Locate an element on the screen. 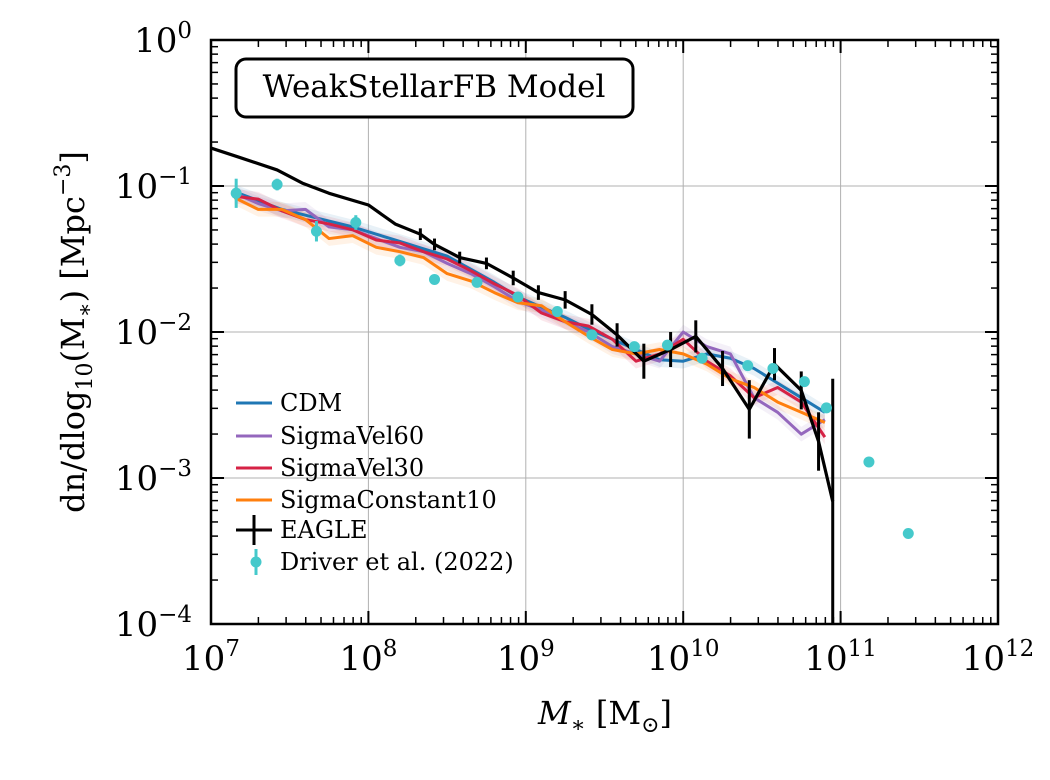 The height and width of the screenshot is (780, 1050). legend-item-sigmavel60: SigmaVel60 is located at coordinates (330, 436).